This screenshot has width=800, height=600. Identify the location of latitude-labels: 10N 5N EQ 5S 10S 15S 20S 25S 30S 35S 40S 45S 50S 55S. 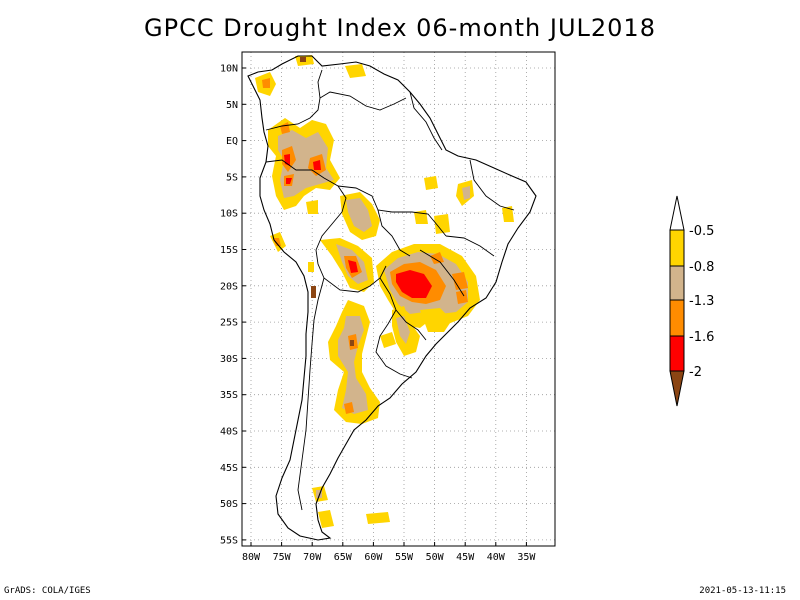
(233, 305).